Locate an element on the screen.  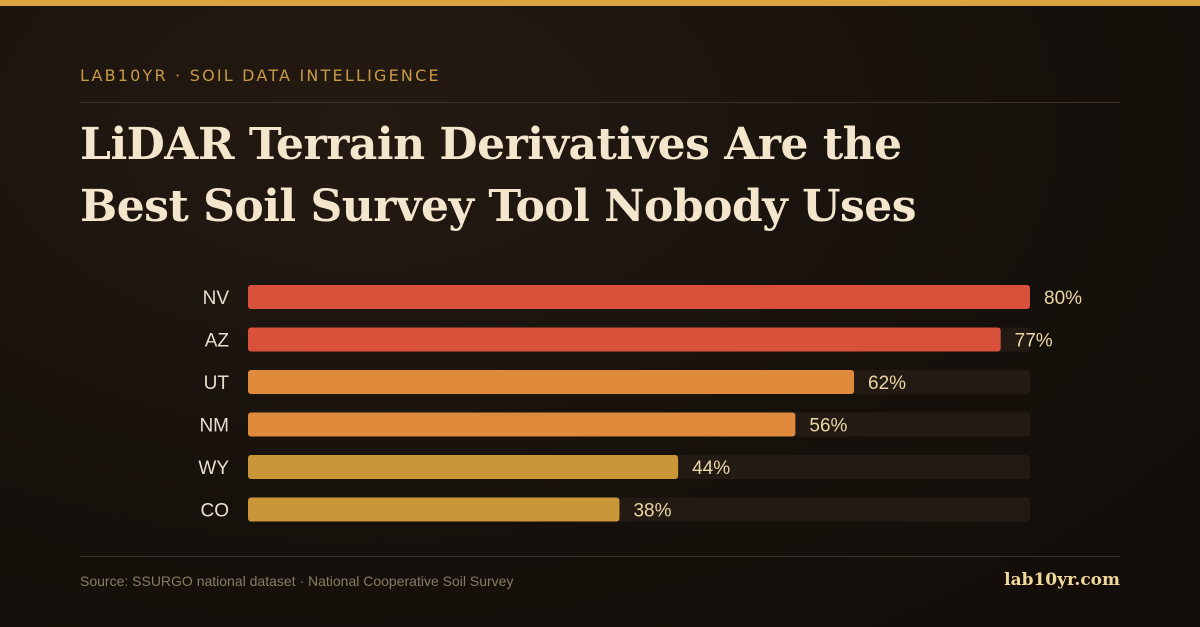
value-label: 38% is located at coordinates (652, 511).